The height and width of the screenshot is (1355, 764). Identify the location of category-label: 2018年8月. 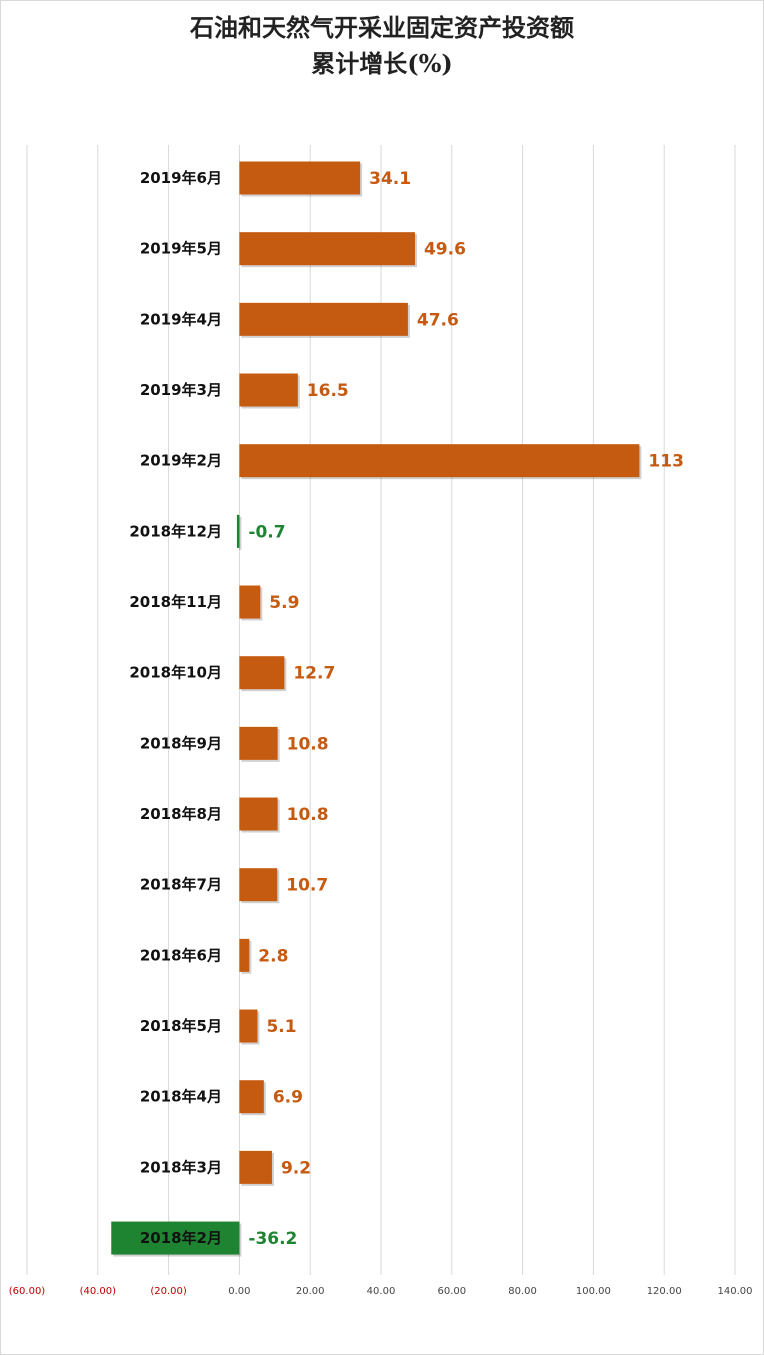
(181, 814).